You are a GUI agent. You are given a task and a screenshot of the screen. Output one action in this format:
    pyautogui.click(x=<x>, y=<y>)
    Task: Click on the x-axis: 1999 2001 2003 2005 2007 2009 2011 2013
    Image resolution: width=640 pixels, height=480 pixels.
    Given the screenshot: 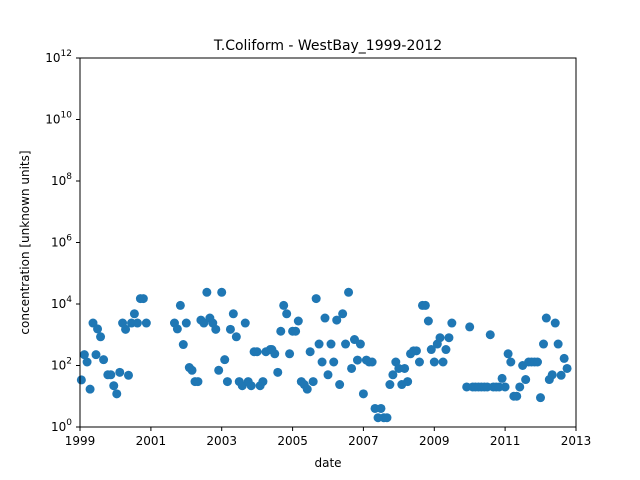 What is the action you would take?
    pyautogui.click(x=328, y=437)
    